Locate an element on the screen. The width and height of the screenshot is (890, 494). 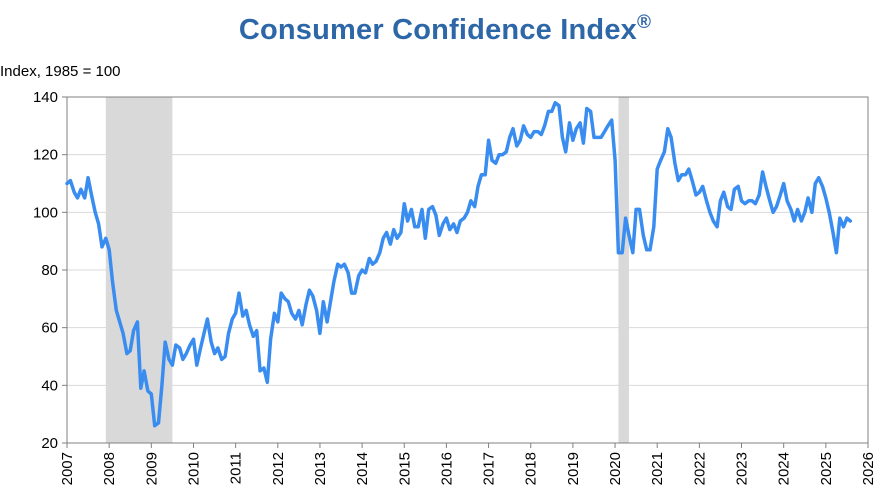
x-tick-label-2015: 2015 is located at coordinates (404, 468).